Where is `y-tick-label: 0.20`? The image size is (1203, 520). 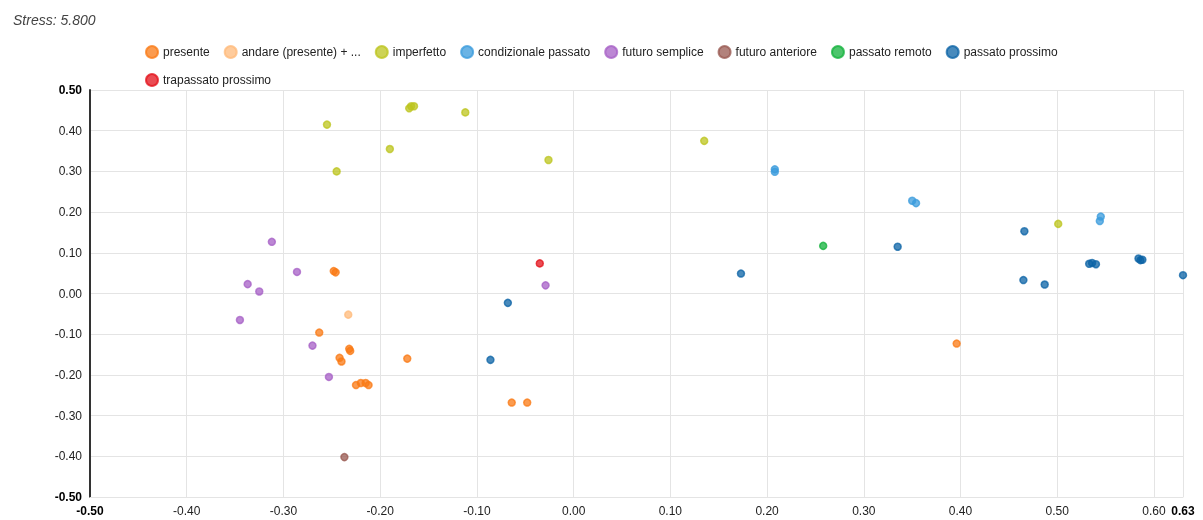 y-tick-label: 0.20 is located at coordinates (70, 212).